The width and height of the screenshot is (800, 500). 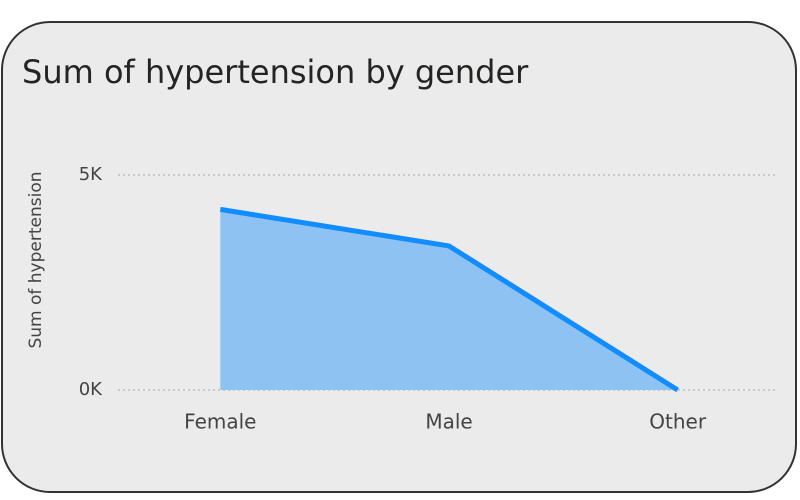 I want to click on y-tick-label: 5K, so click(x=91, y=174).